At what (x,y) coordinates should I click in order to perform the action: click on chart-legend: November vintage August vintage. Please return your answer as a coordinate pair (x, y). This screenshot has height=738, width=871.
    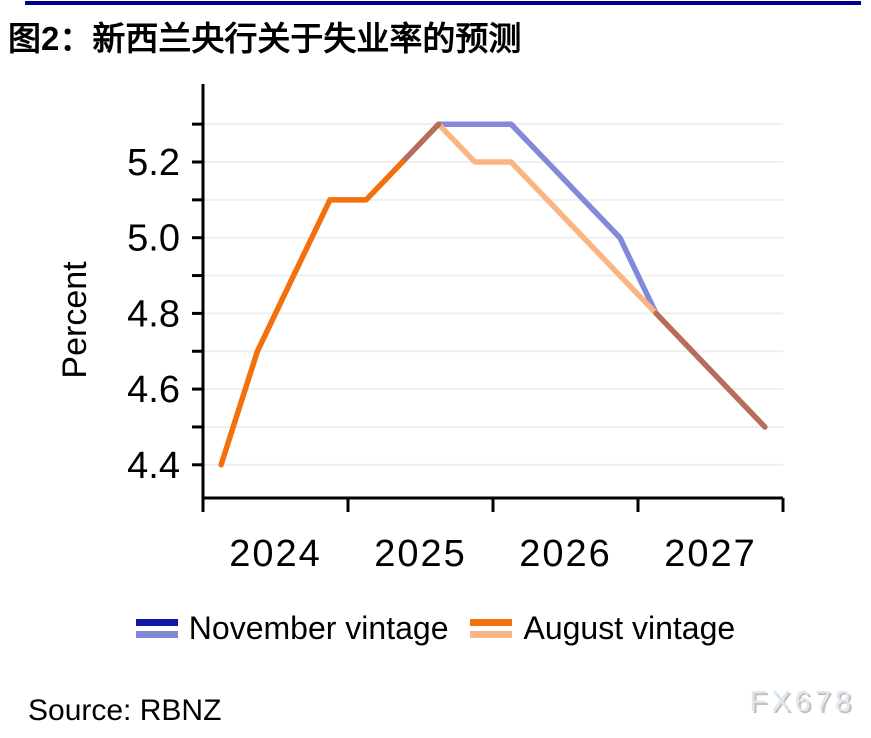
    Looking at the image, I should click on (435, 628).